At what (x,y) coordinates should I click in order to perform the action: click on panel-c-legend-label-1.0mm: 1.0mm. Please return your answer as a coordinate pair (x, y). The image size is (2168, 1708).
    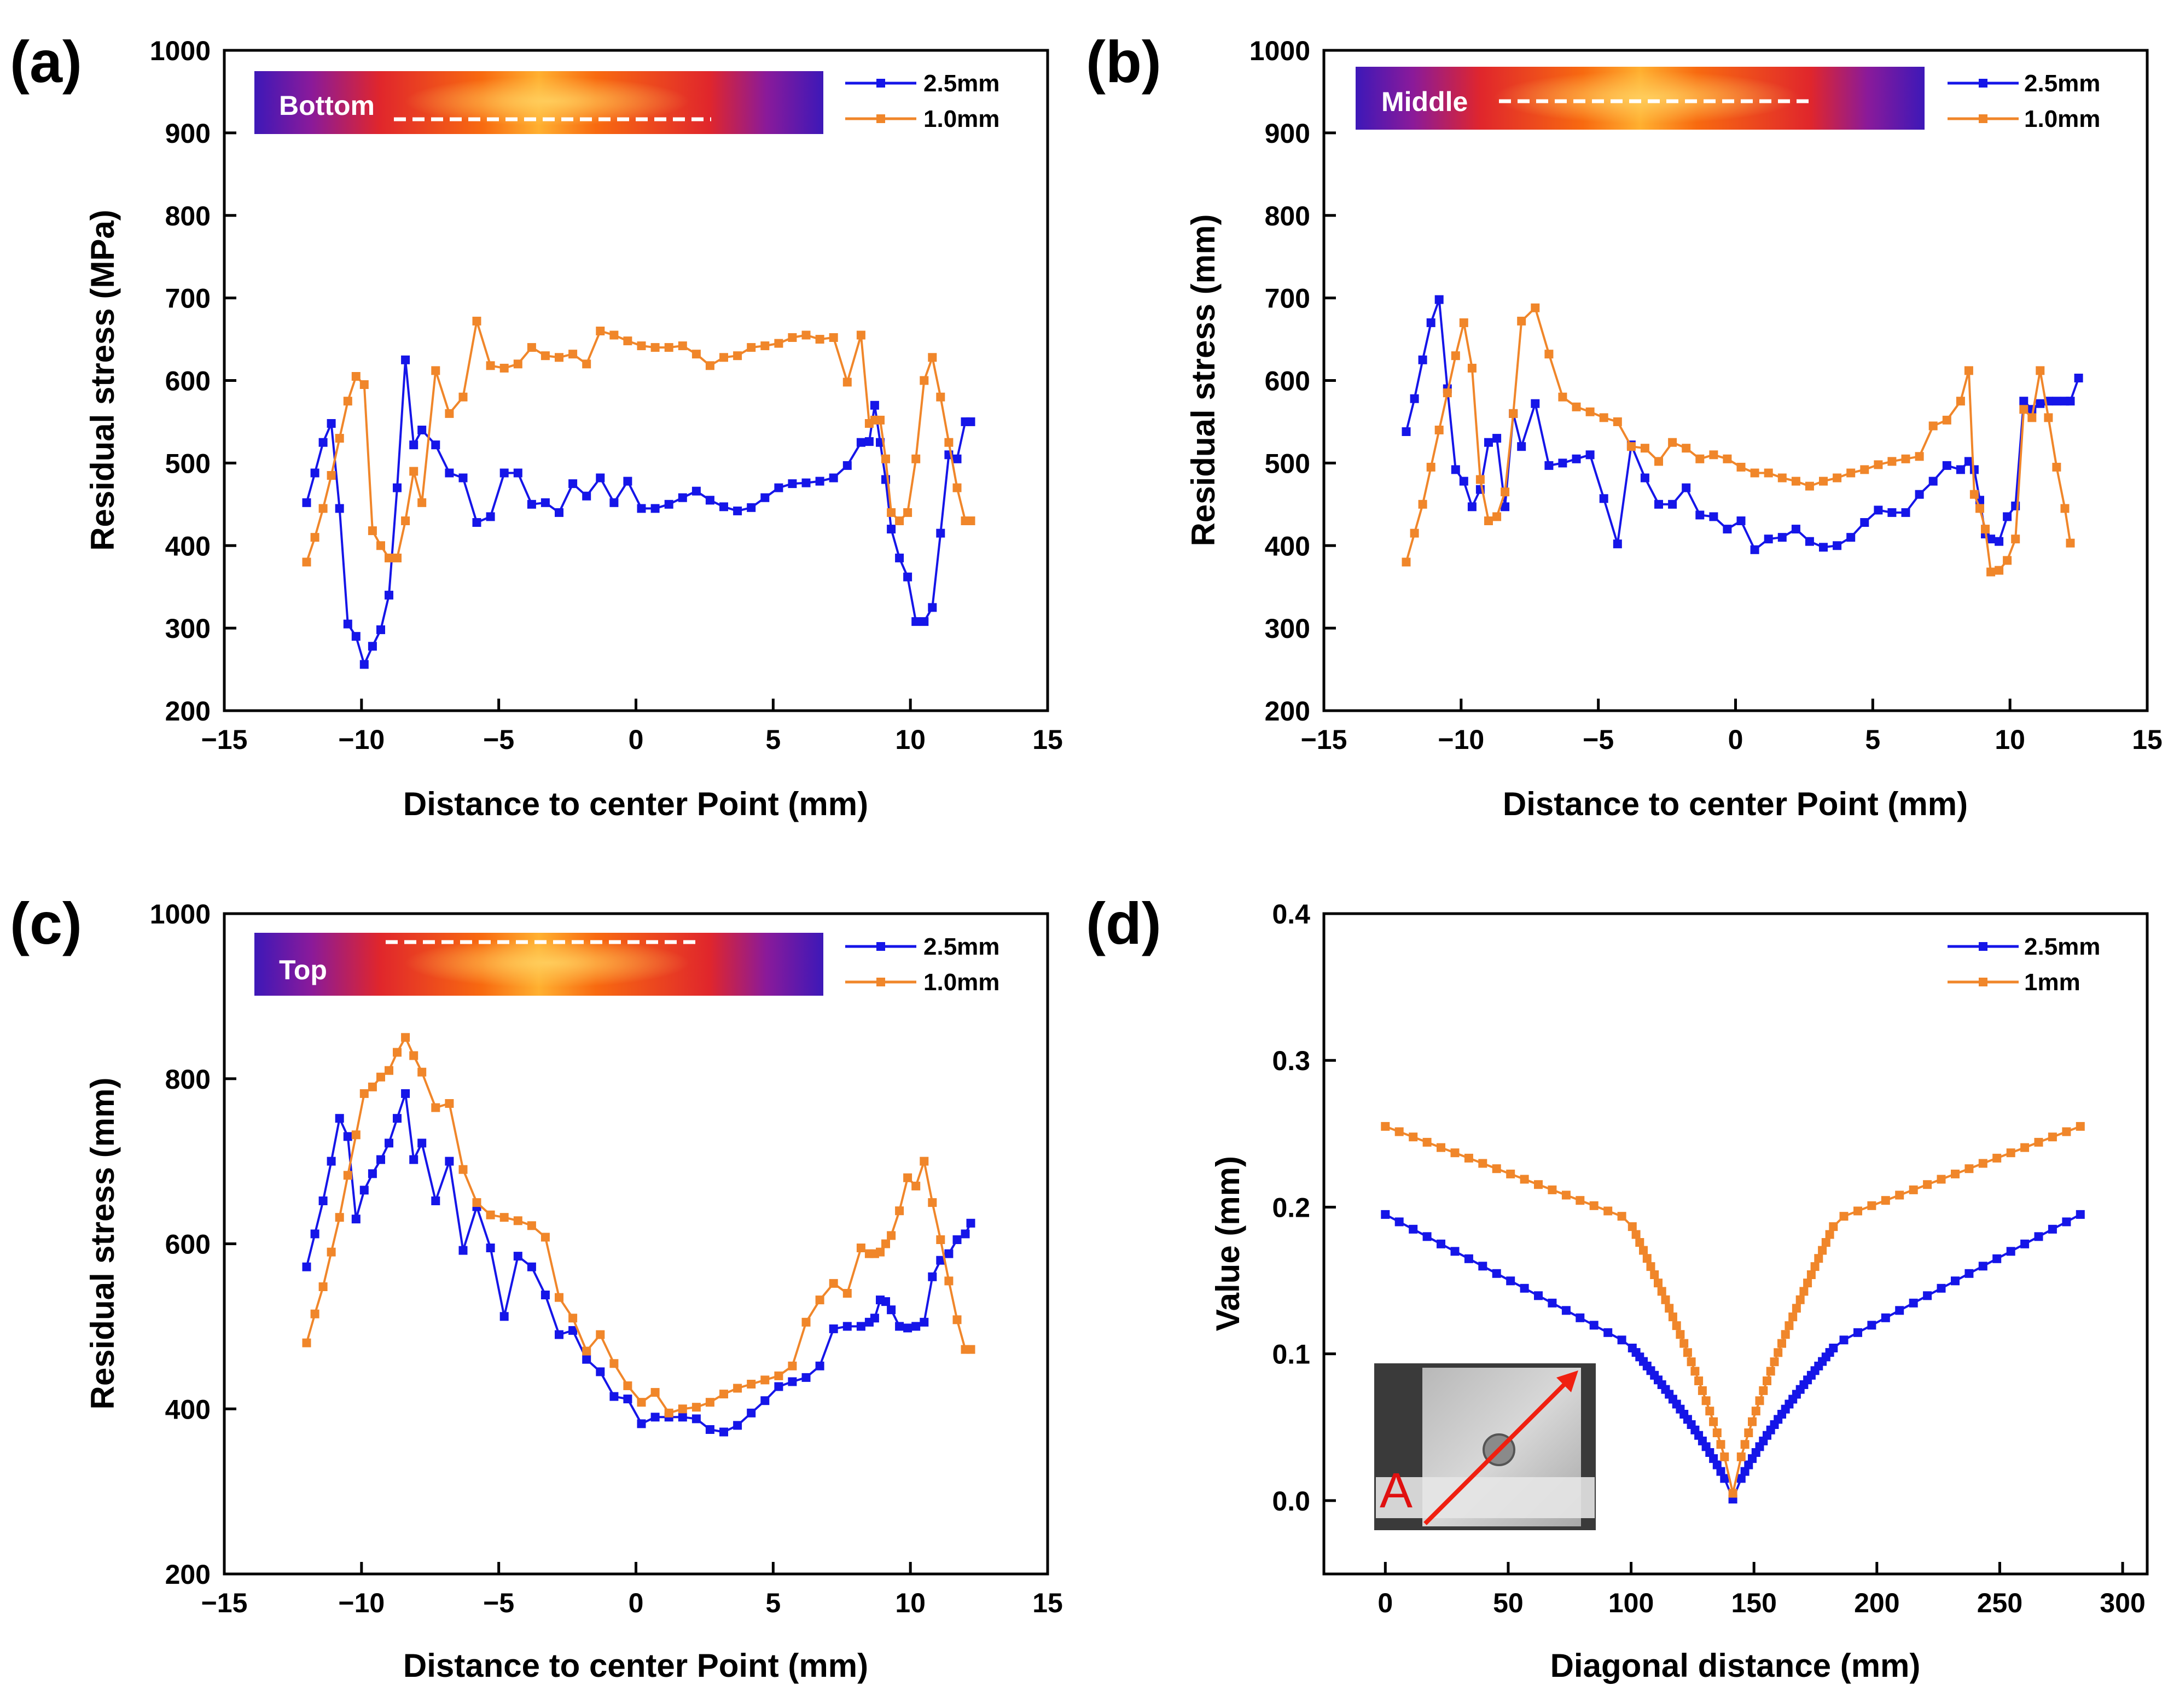
    Looking at the image, I should click on (961, 982).